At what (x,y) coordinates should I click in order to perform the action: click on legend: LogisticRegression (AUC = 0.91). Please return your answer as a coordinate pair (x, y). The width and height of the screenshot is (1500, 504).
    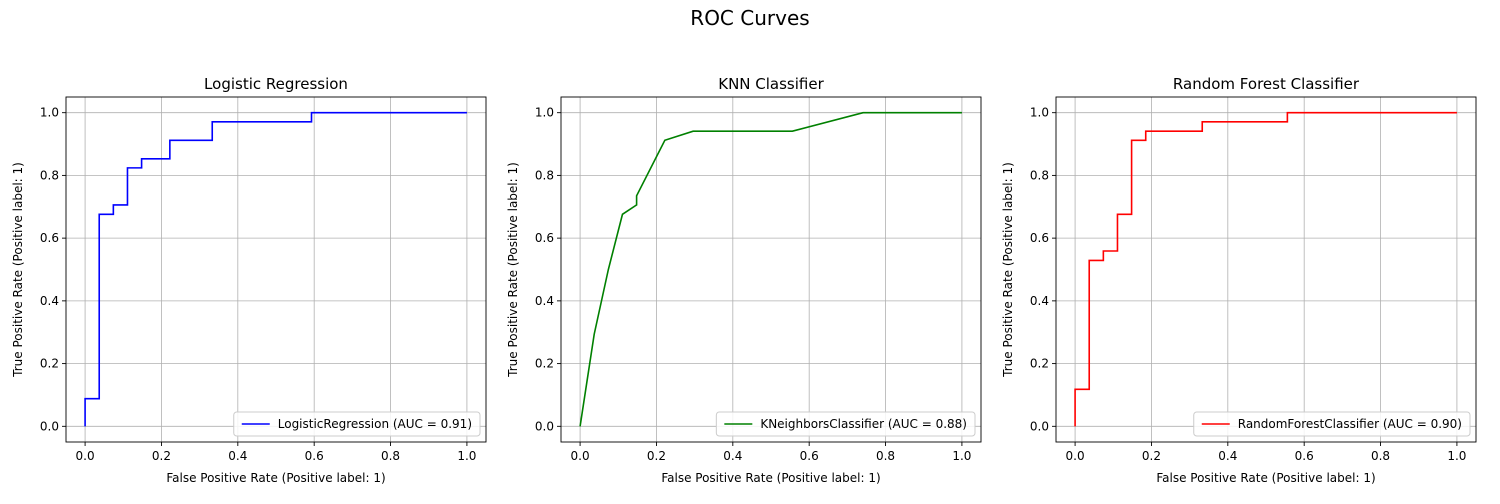
    Looking at the image, I should click on (357, 424).